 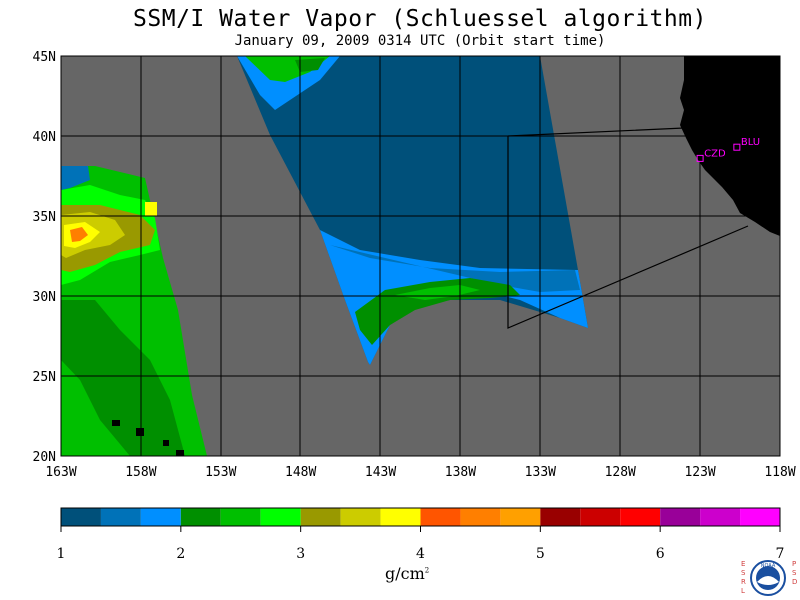 What do you see at coordinates (750, 142) in the screenshot?
I see `station-label: BLU` at bounding box center [750, 142].